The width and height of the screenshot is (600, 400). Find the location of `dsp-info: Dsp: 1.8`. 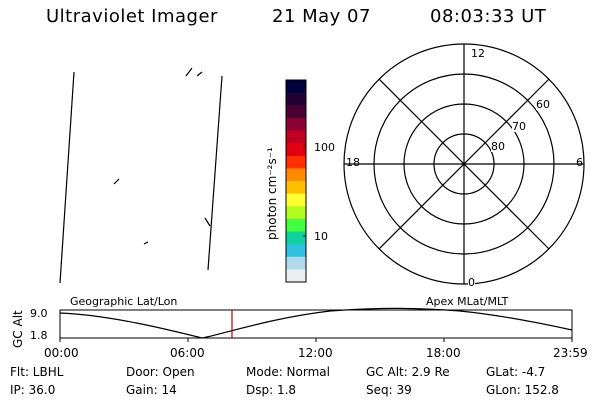

dsp-info: Dsp: 1.8 is located at coordinates (271, 390).